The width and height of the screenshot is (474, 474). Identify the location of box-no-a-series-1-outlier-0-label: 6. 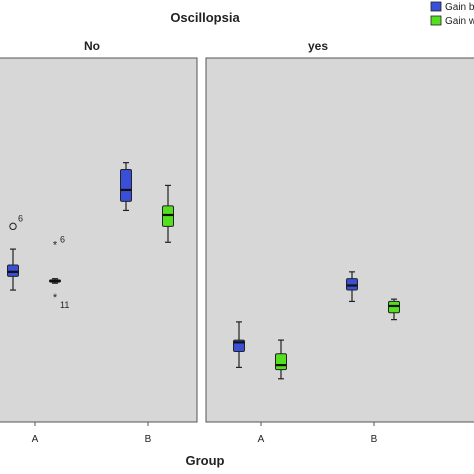
(62, 240).